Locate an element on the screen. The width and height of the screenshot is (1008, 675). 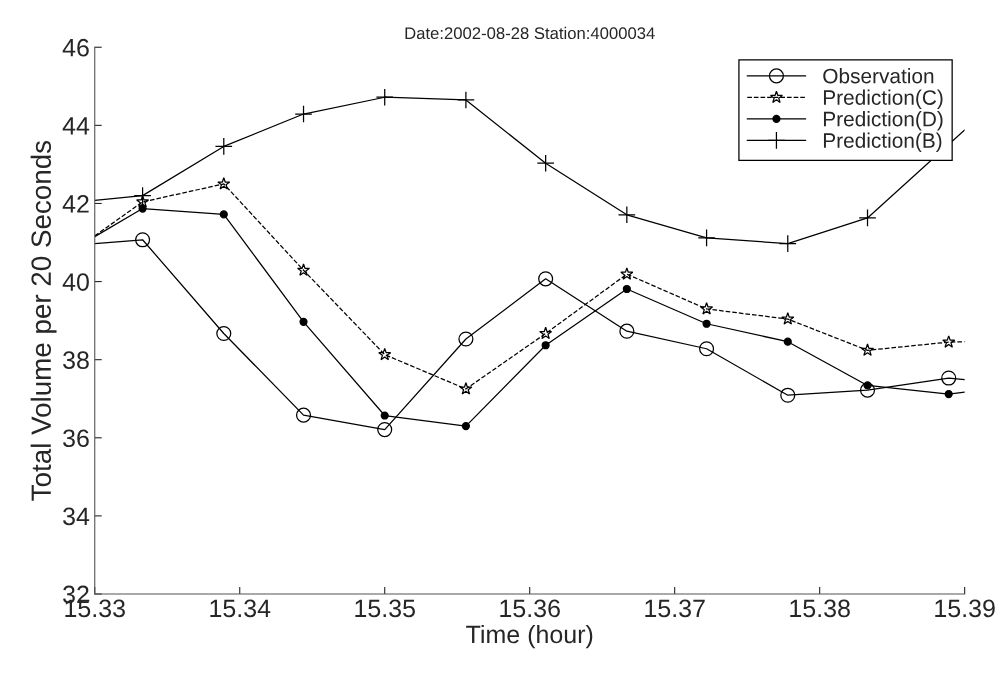
x-tick-label: 15.38 is located at coordinates (820, 608).